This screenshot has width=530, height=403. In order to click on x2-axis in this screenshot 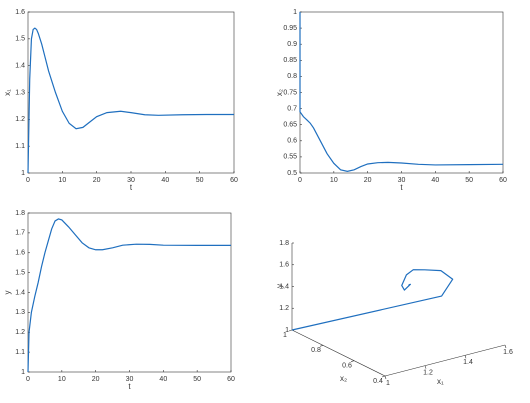, I will do `click(338, 353)`.